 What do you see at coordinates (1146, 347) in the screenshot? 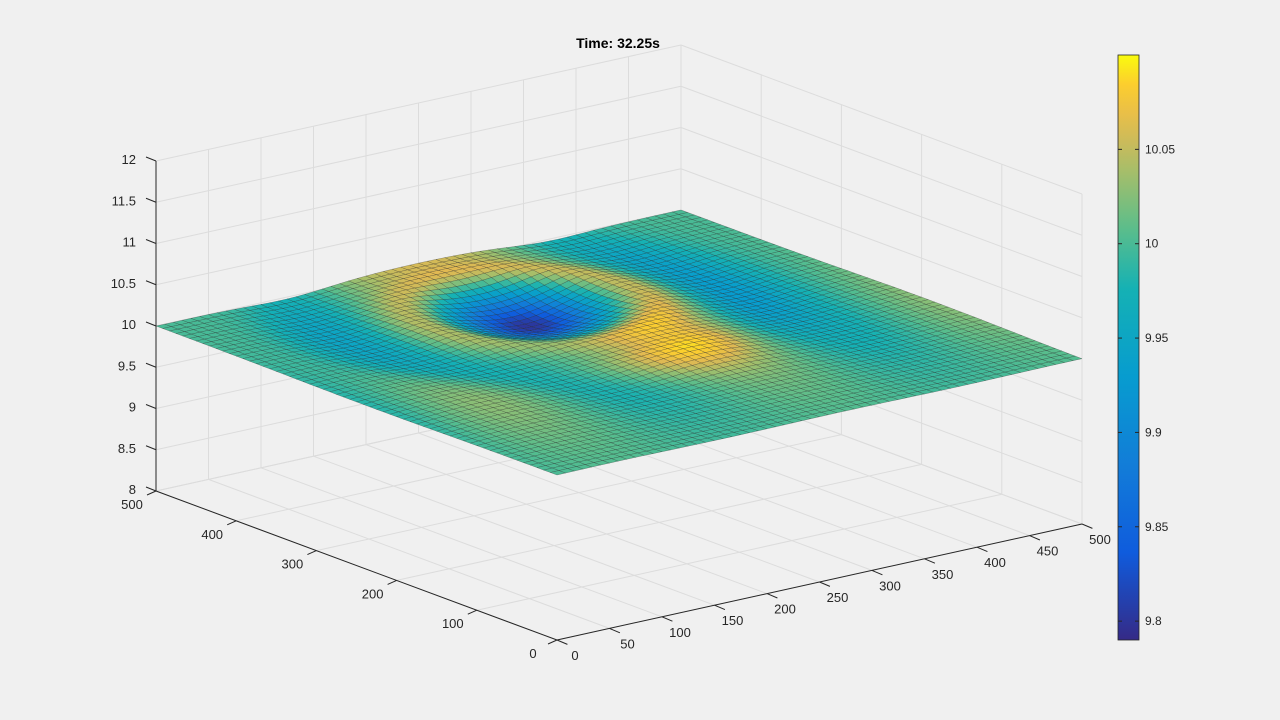
I see `colorbar: 9.8 9.85 9.9 9.95 10 10.05` at bounding box center [1146, 347].